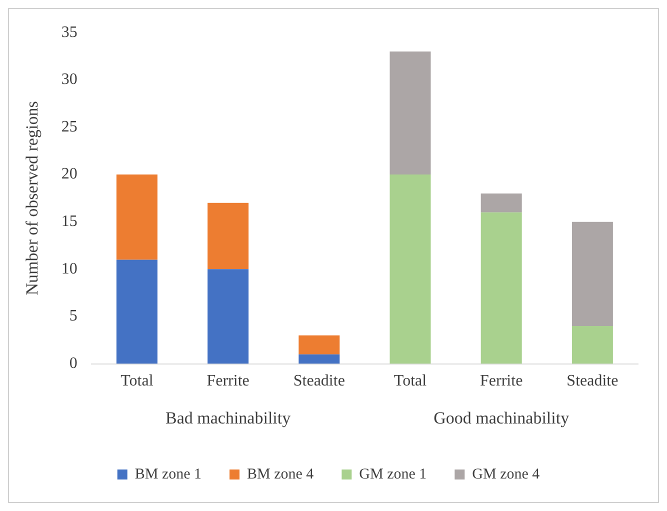  Describe the element at coordinates (69, 174) in the screenshot. I see `y-tick-label: 20` at that location.